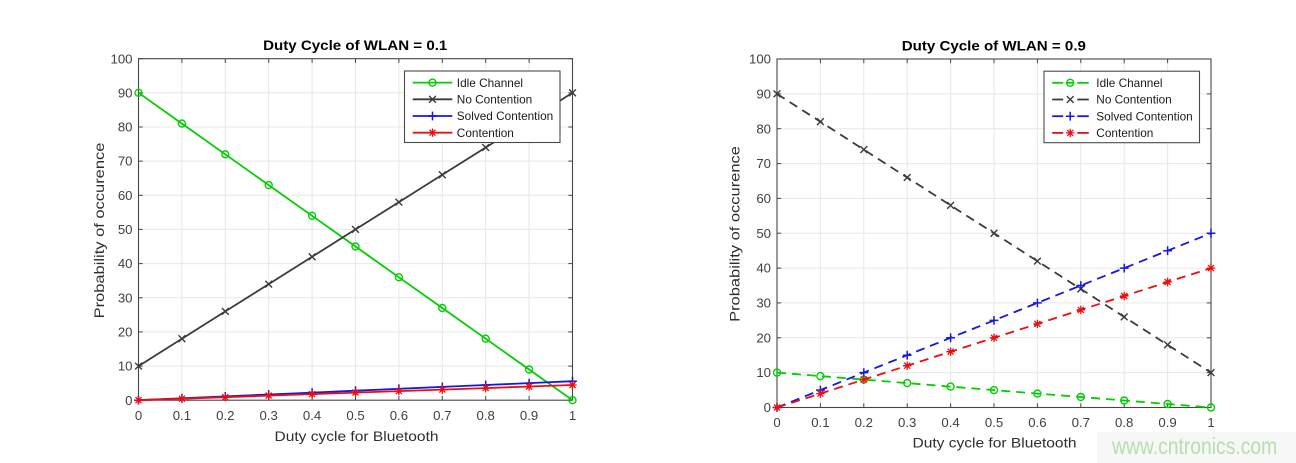 The height and width of the screenshot is (463, 1296). Describe the element at coordinates (1194, 447) in the screenshot. I see `svg-text: www.cntronics.com` at that location.